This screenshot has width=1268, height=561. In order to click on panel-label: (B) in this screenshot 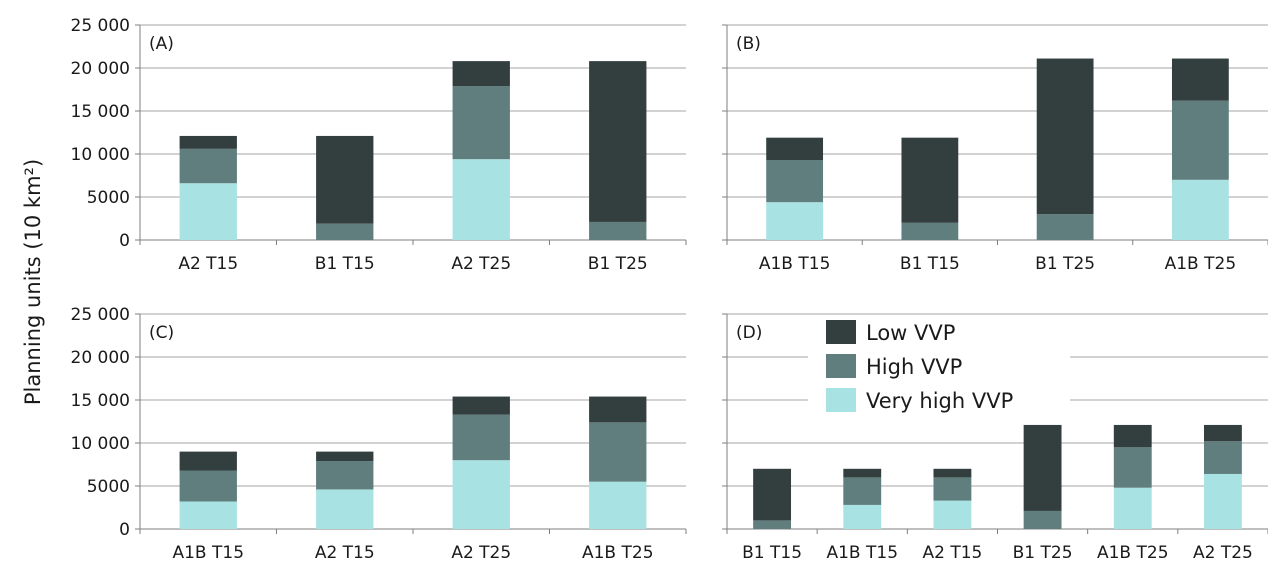, I will do `click(748, 44)`.